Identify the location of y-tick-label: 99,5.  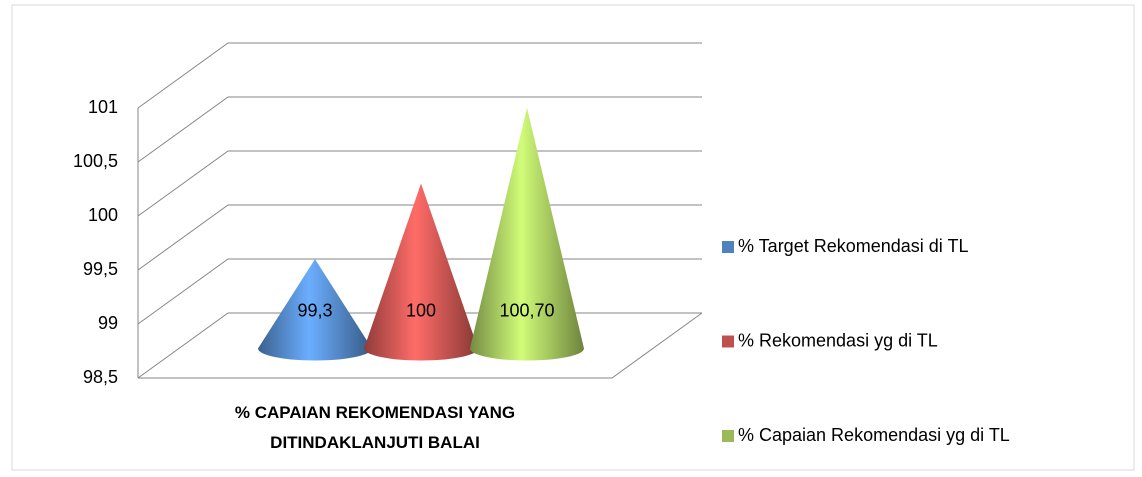
(100, 269).